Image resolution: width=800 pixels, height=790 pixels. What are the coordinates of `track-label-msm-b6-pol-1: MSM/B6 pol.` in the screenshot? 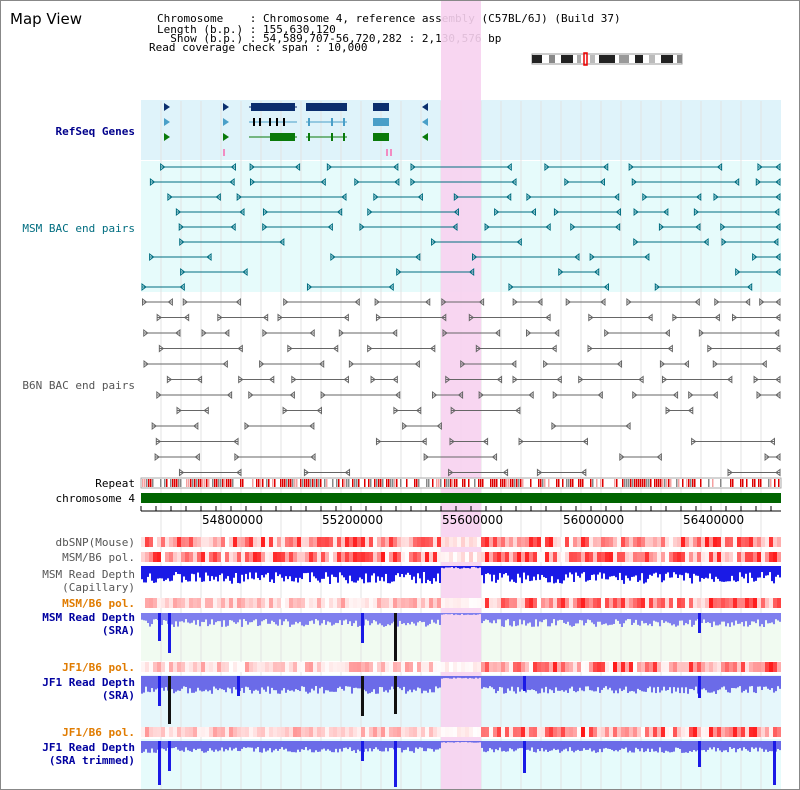 It's located at (98, 557).